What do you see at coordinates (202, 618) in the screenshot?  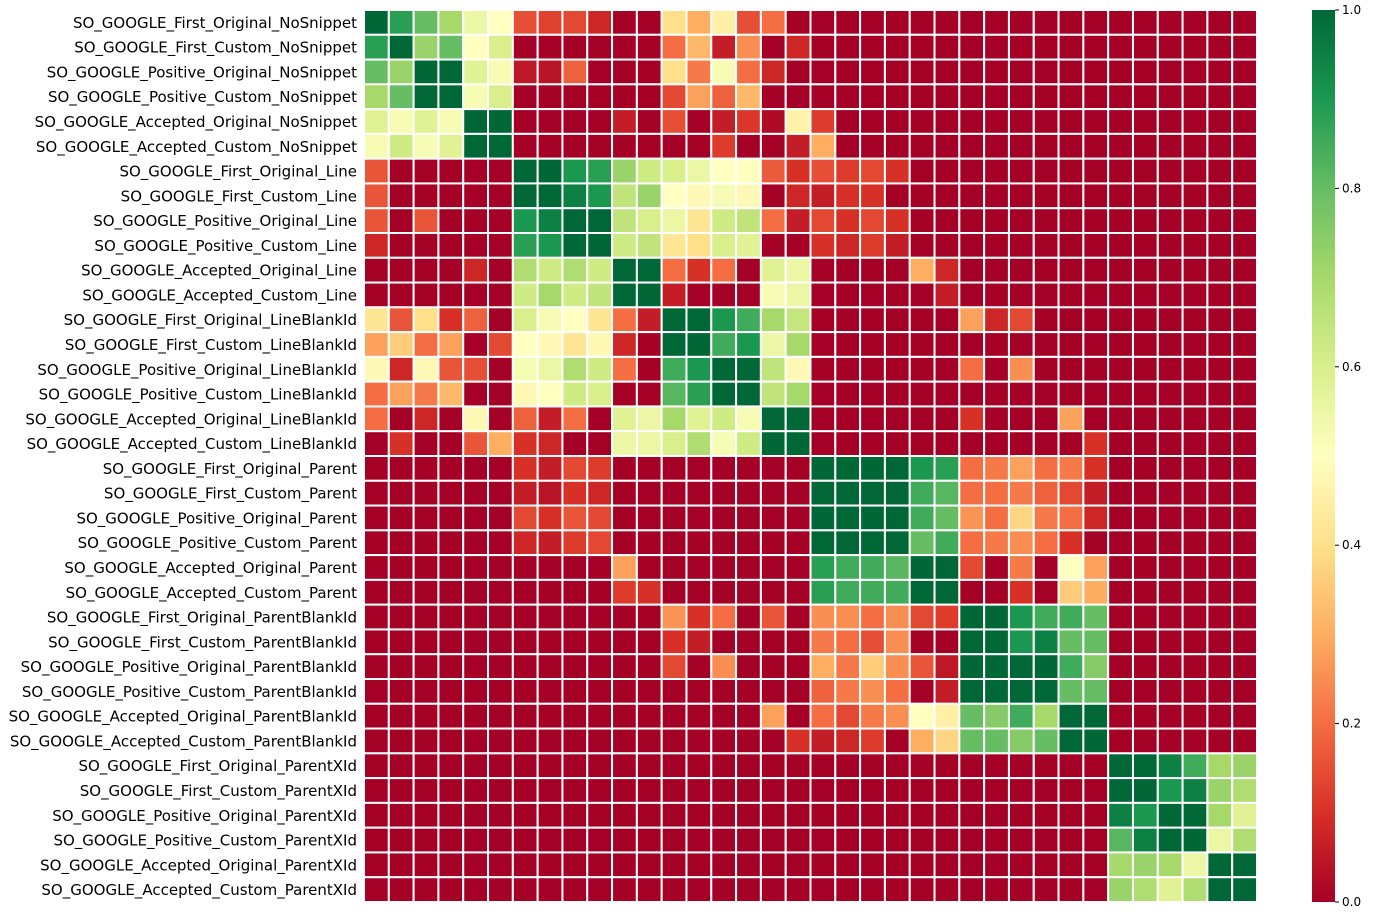 I see `row-label: SO_GOOGLE_First_Original_ParentBlankId` at bounding box center [202, 618].